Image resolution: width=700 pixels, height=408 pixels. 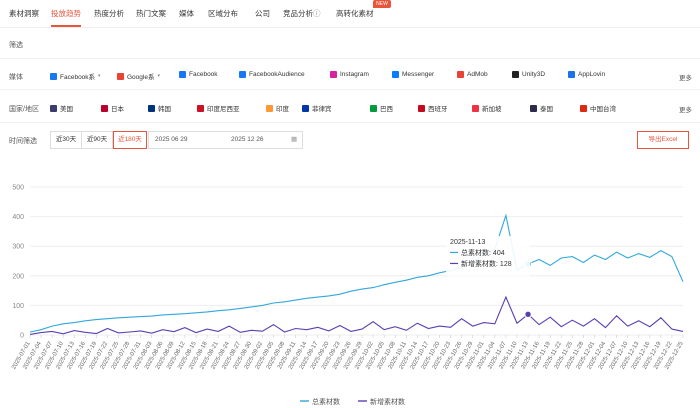 I want to click on new-badge: NEW, so click(x=382, y=4).